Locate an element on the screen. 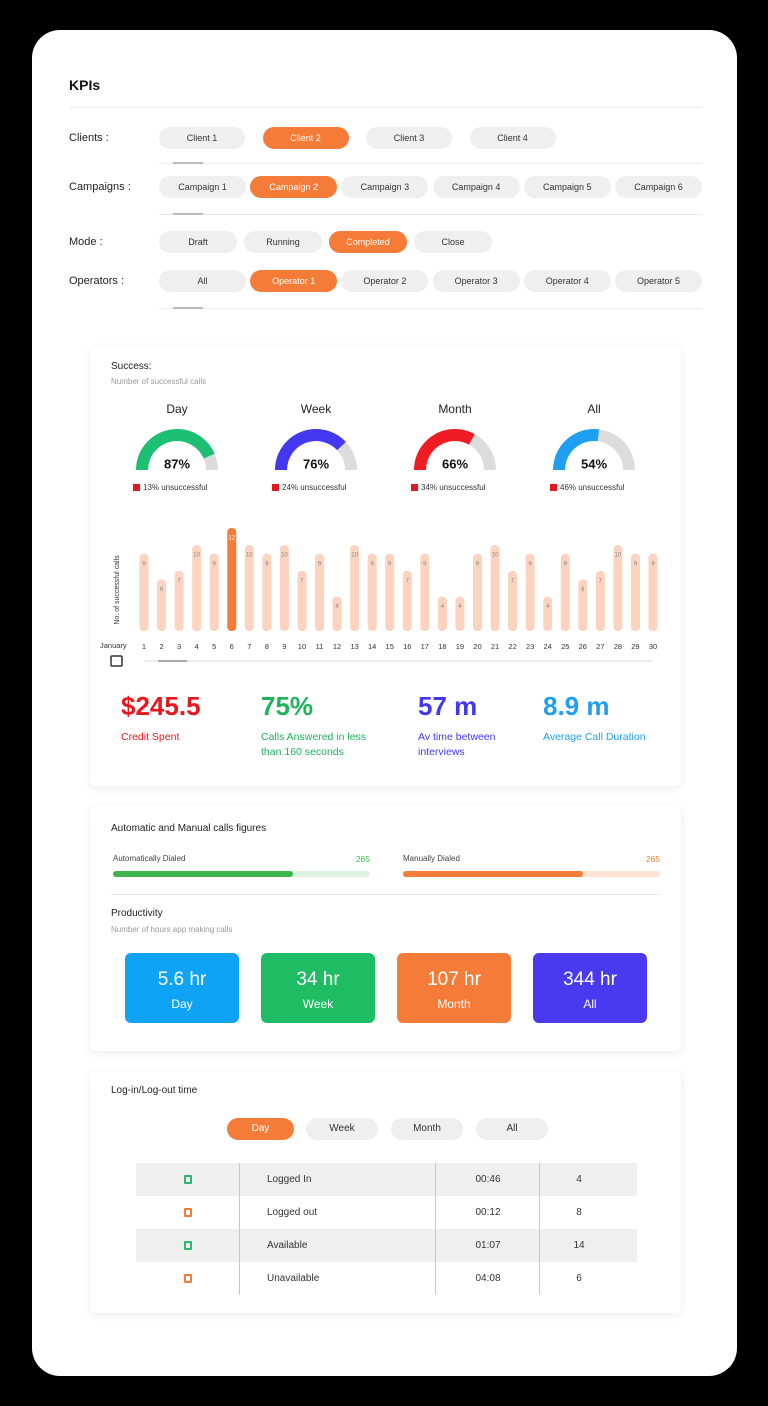 The height and width of the screenshot is (1406, 768). section-subtitle: Number of hours app making calls is located at coordinates (172, 929).